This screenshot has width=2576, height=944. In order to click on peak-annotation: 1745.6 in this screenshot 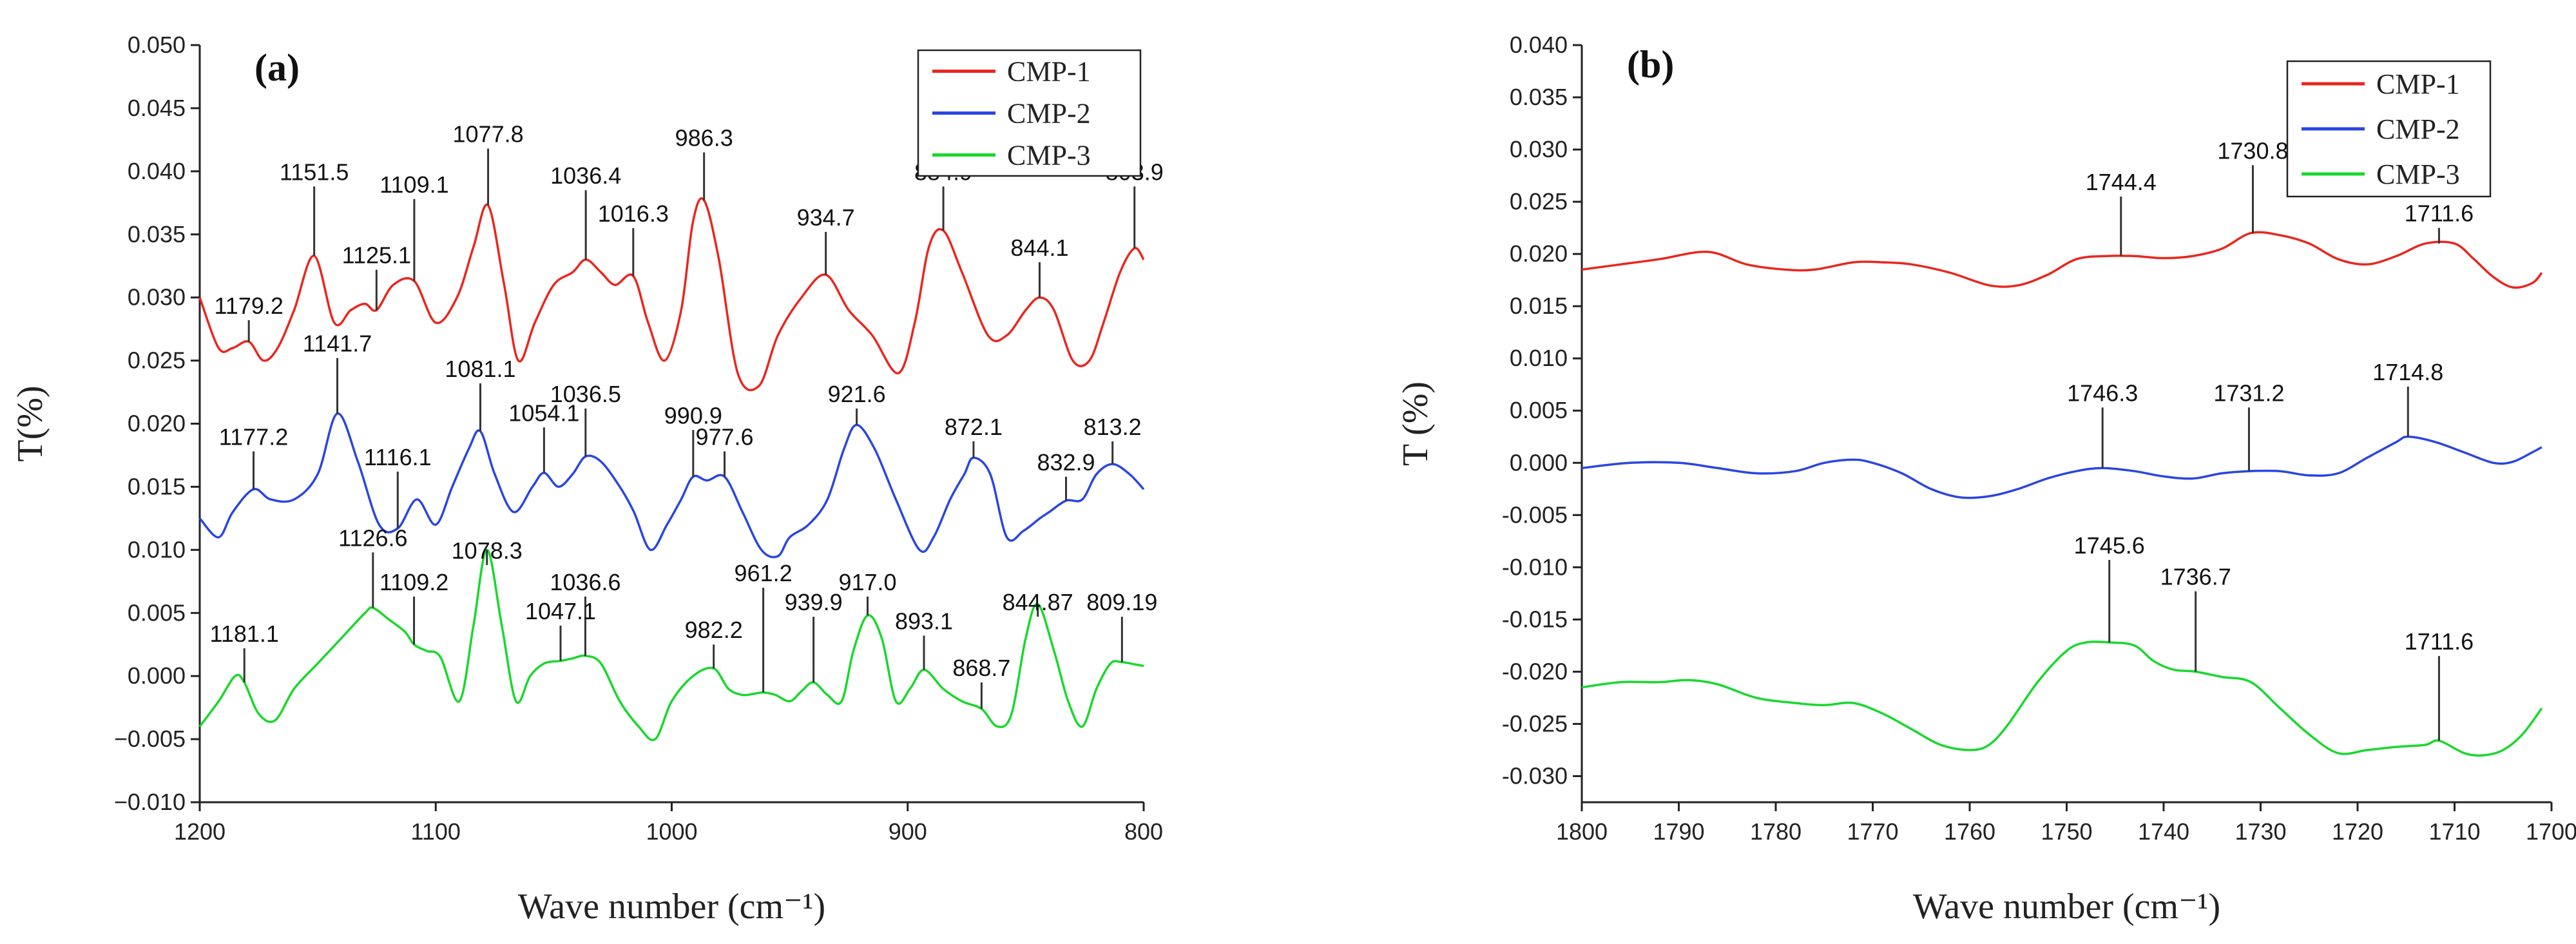, I will do `click(2109, 545)`.